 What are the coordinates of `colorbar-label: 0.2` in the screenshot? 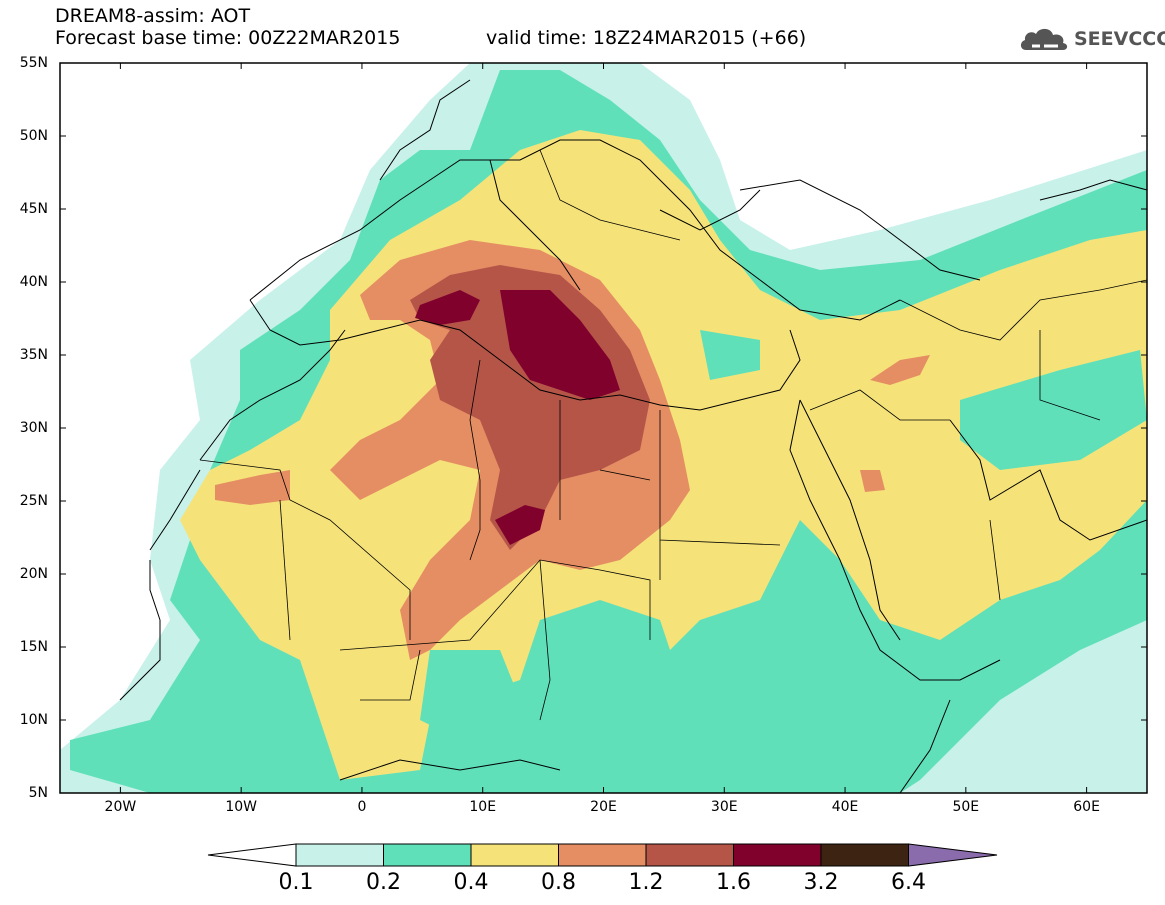 It's located at (383, 882).